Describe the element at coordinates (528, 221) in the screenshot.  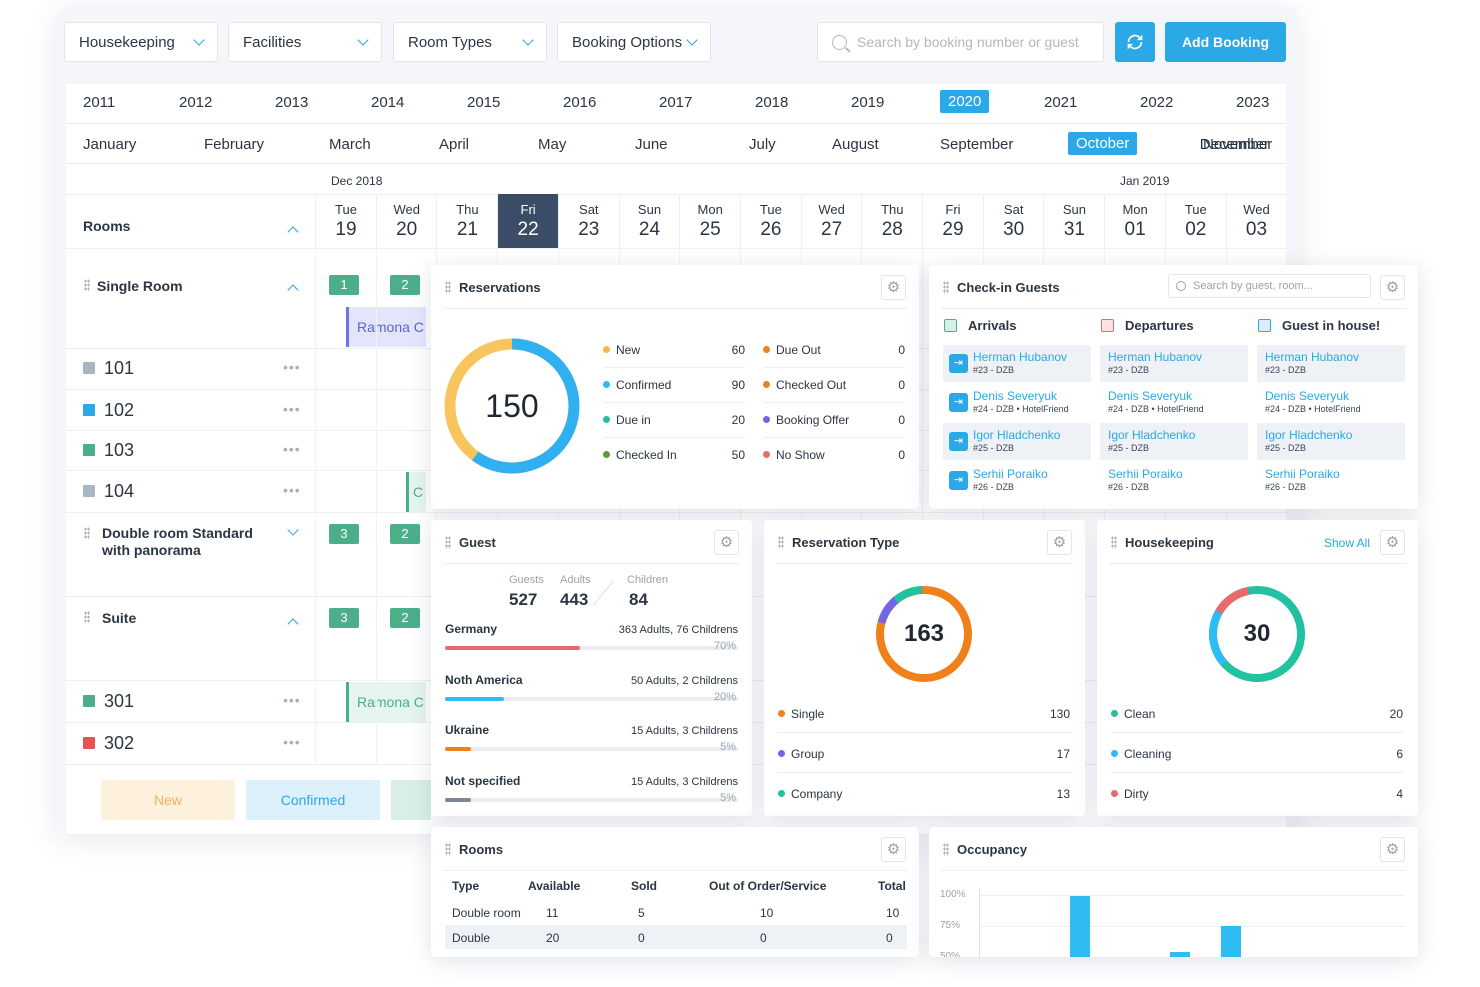
I see `day-column: Fri 22` at that location.